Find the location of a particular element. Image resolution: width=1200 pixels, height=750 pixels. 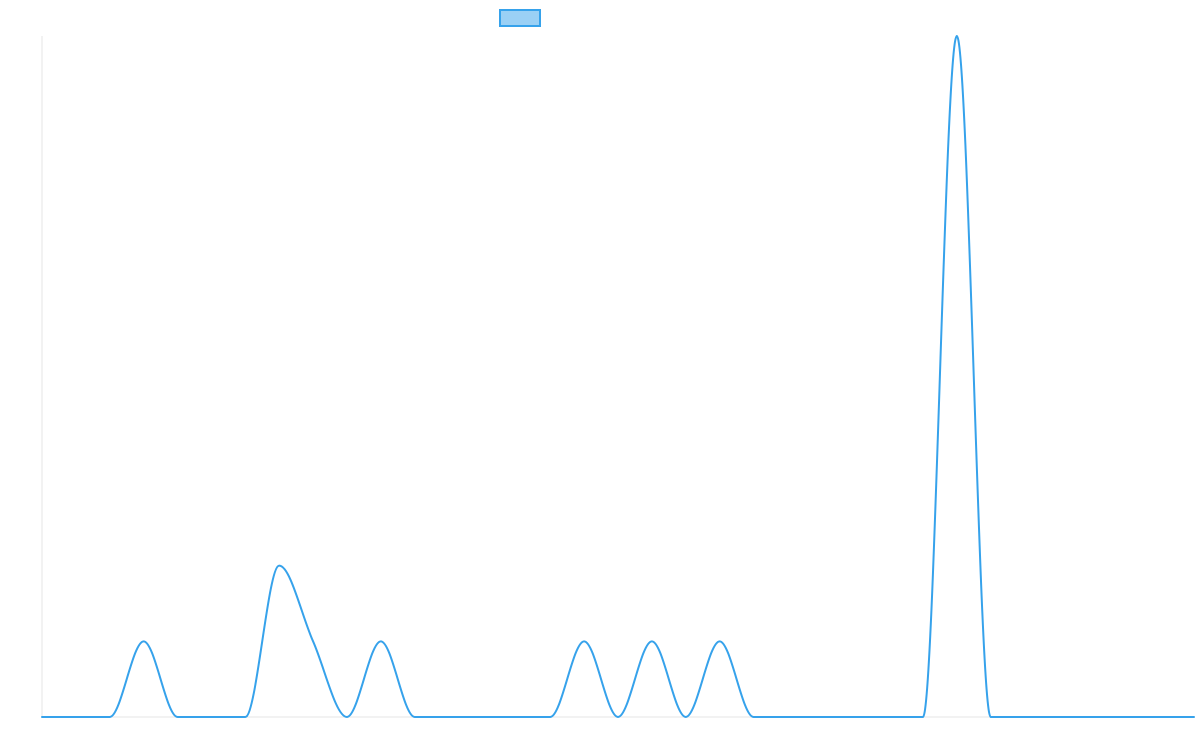

legend-swatch is located at coordinates (520, 18).